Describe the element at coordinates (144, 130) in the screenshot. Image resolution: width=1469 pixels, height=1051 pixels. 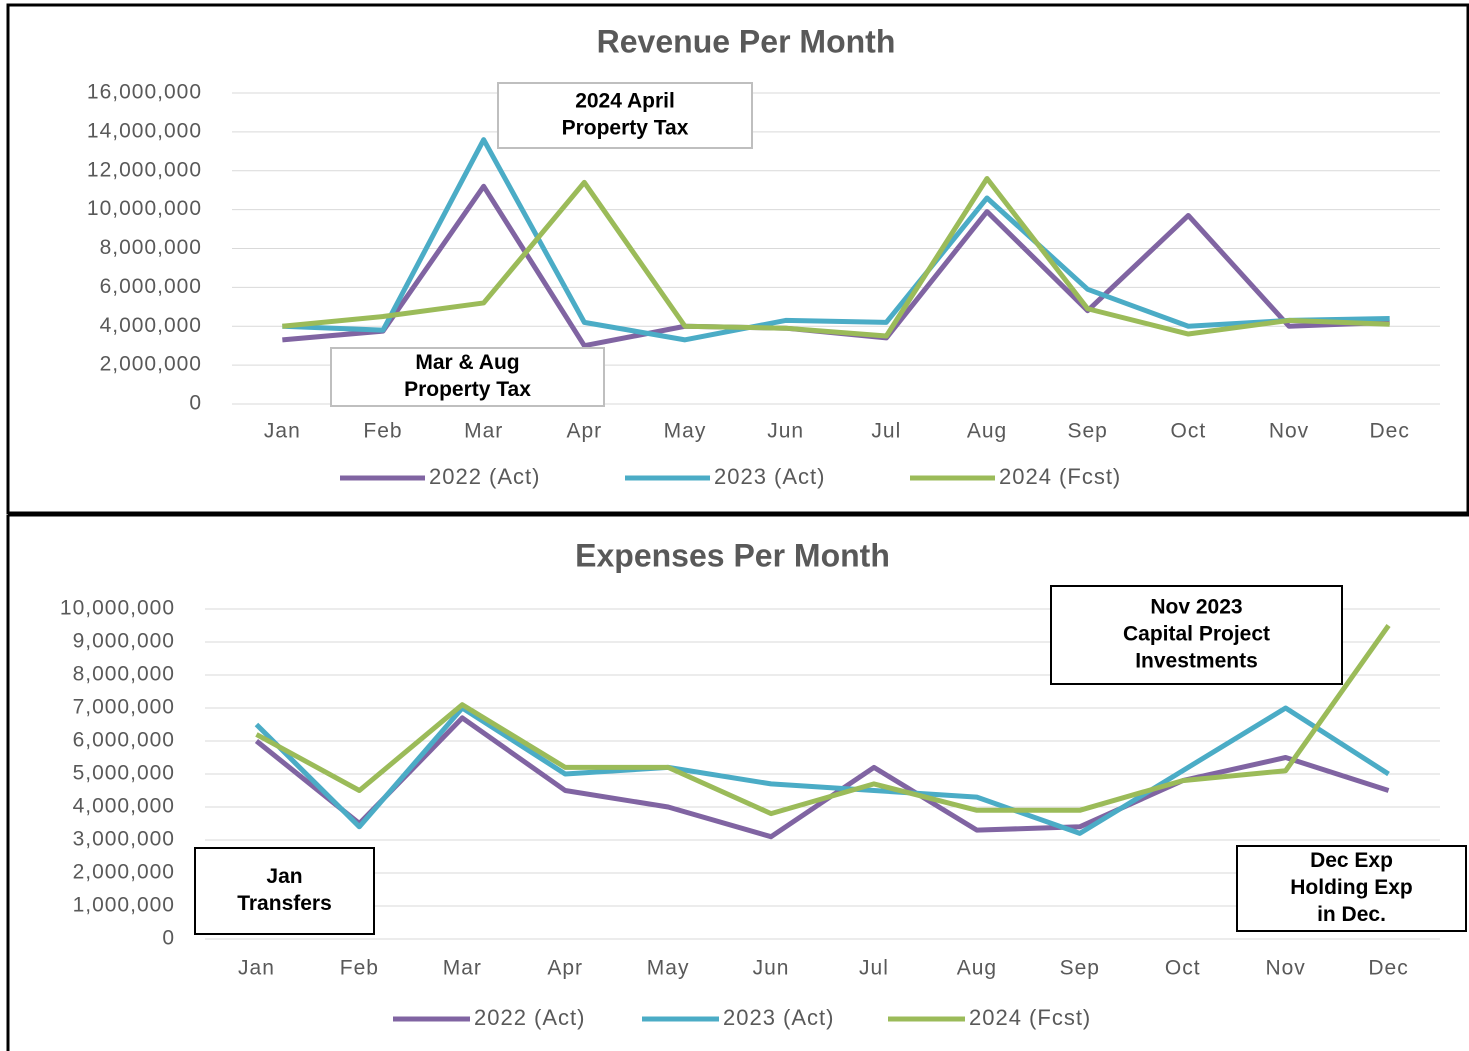
I see `y-tick-label: 14,000,000` at that location.